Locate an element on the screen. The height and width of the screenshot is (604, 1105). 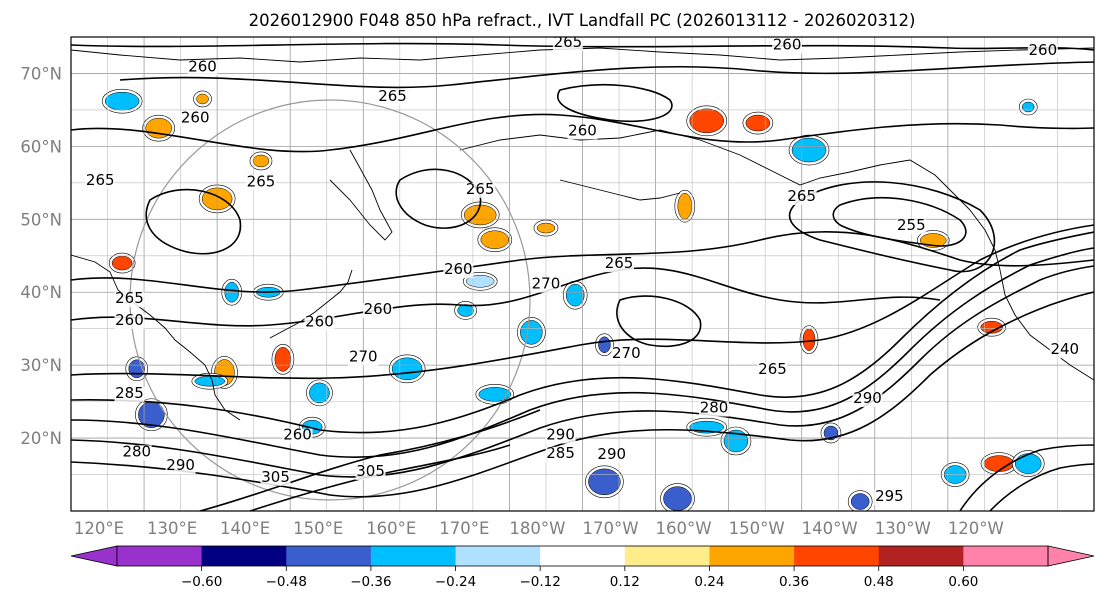
latitude-label: 70°N is located at coordinates (41, 73).